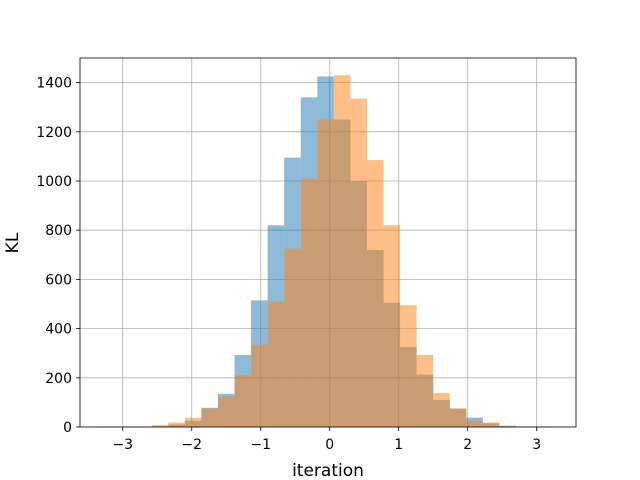  What do you see at coordinates (54, 182) in the screenshot?
I see `y-tick-label: 1000` at bounding box center [54, 182].